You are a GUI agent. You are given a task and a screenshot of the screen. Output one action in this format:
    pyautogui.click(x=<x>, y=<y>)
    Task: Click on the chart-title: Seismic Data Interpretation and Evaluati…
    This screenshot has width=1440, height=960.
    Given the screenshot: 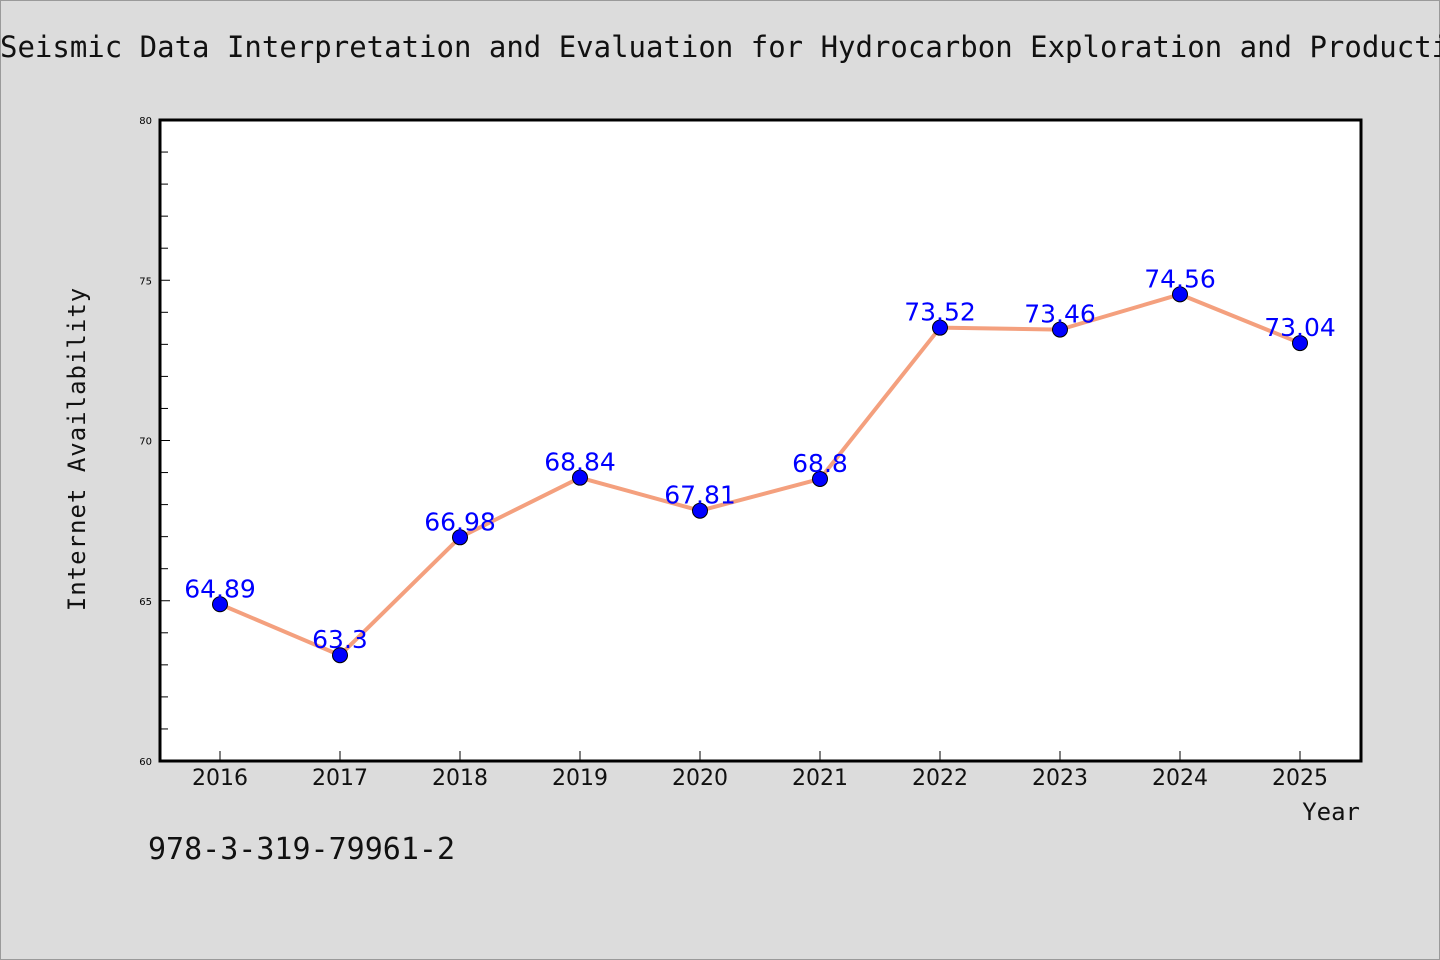 What is the action you would take?
    pyautogui.click(x=720, y=47)
    